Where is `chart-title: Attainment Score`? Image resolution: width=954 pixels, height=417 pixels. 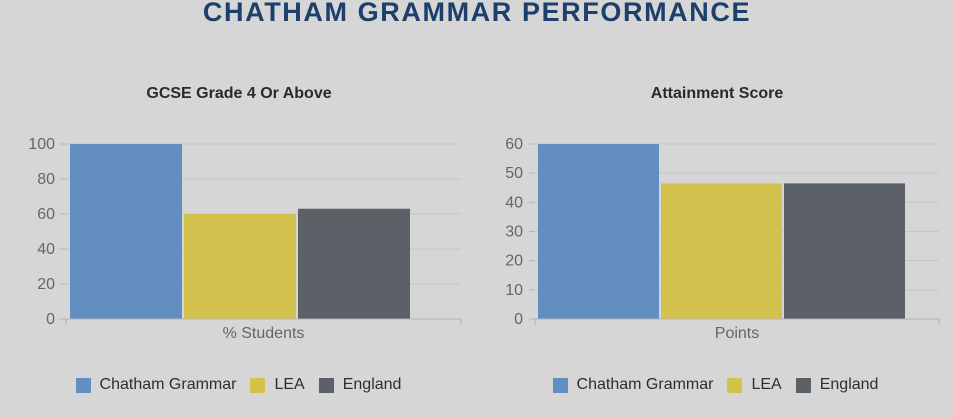 chart-title: Attainment Score is located at coordinates (717, 93).